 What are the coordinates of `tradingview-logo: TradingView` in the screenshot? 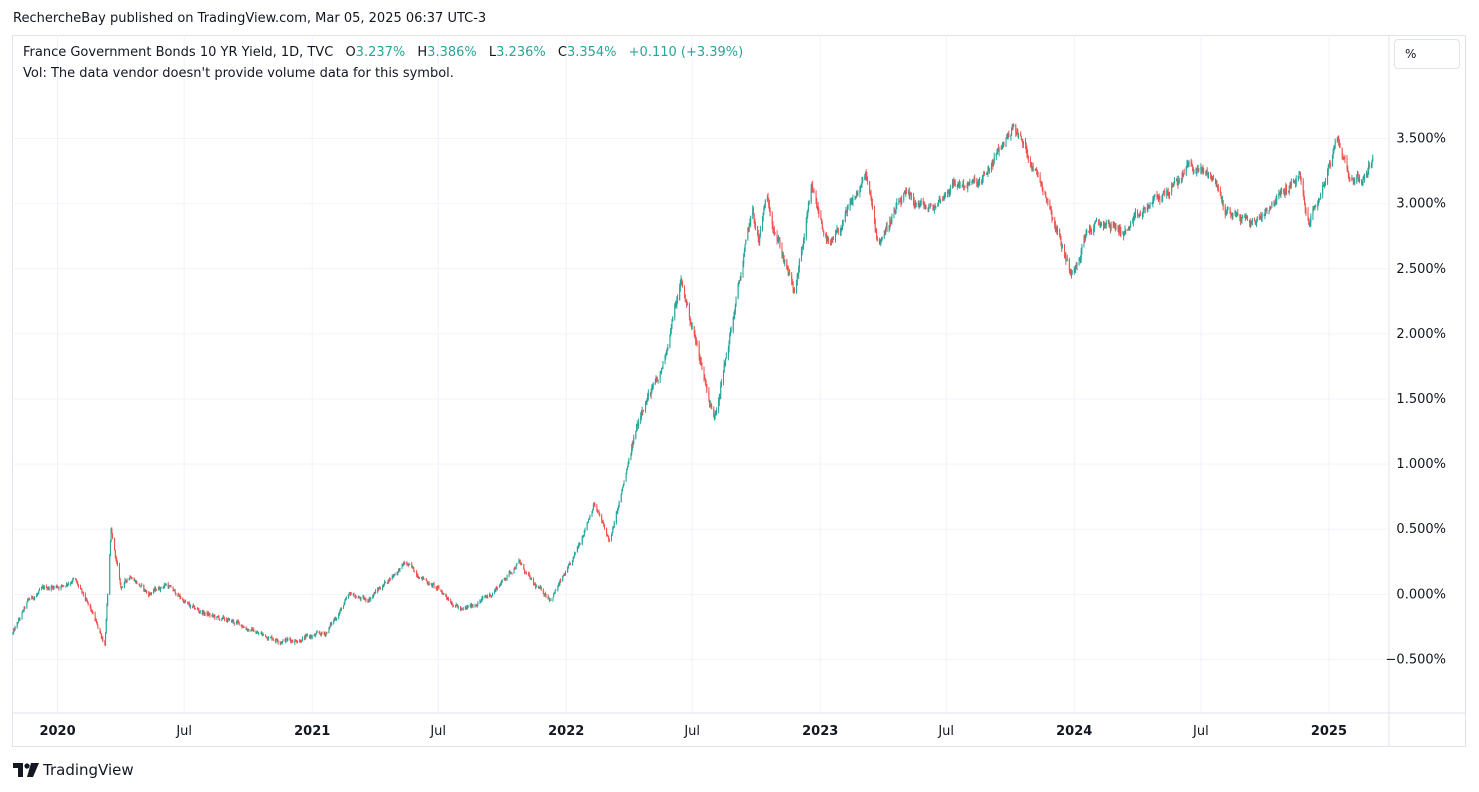 It's located at (73, 770).